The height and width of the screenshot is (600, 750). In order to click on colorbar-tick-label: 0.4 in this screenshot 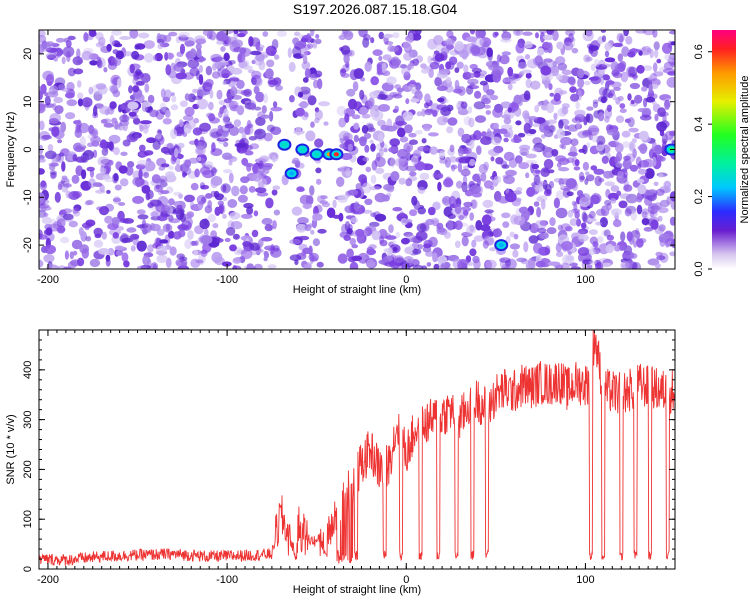, I will do `click(699, 124)`.